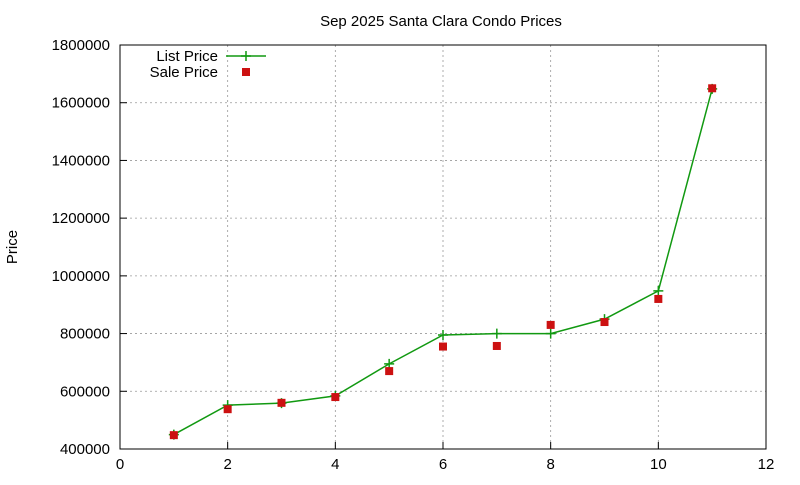 The image size is (800, 485). What do you see at coordinates (766, 464) in the screenshot?
I see `x-tick-label: 12` at bounding box center [766, 464].